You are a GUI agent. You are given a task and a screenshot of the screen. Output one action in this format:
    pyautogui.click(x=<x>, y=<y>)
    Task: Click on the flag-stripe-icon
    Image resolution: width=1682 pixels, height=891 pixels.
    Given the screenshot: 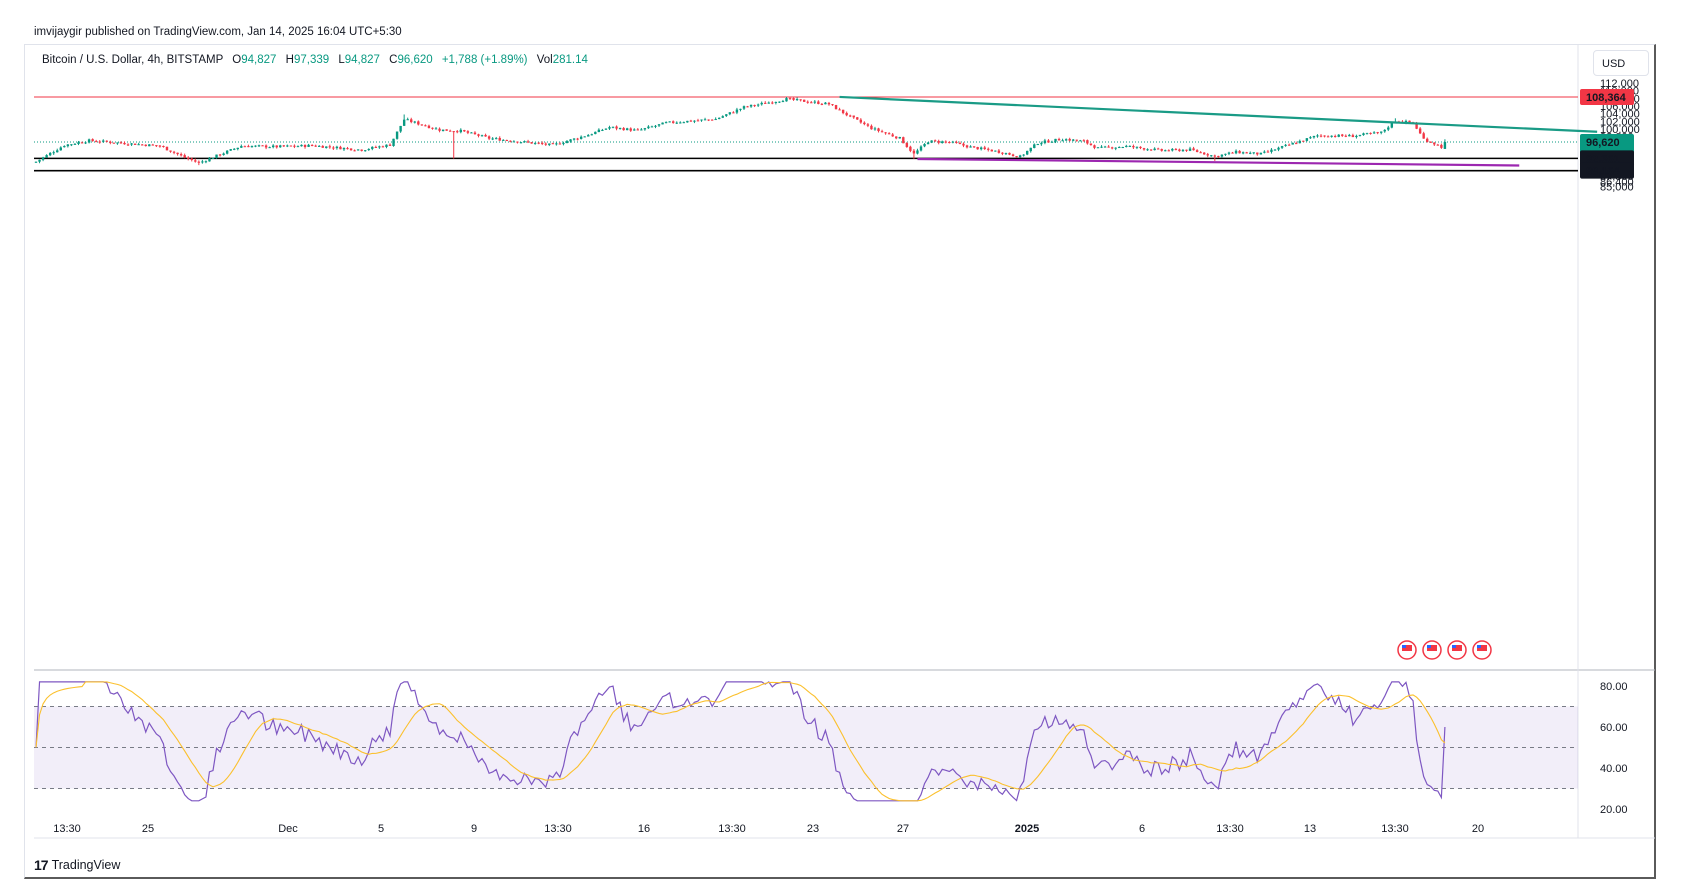 What is the action you would take?
    pyautogui.click(x=1407, y=648)
    